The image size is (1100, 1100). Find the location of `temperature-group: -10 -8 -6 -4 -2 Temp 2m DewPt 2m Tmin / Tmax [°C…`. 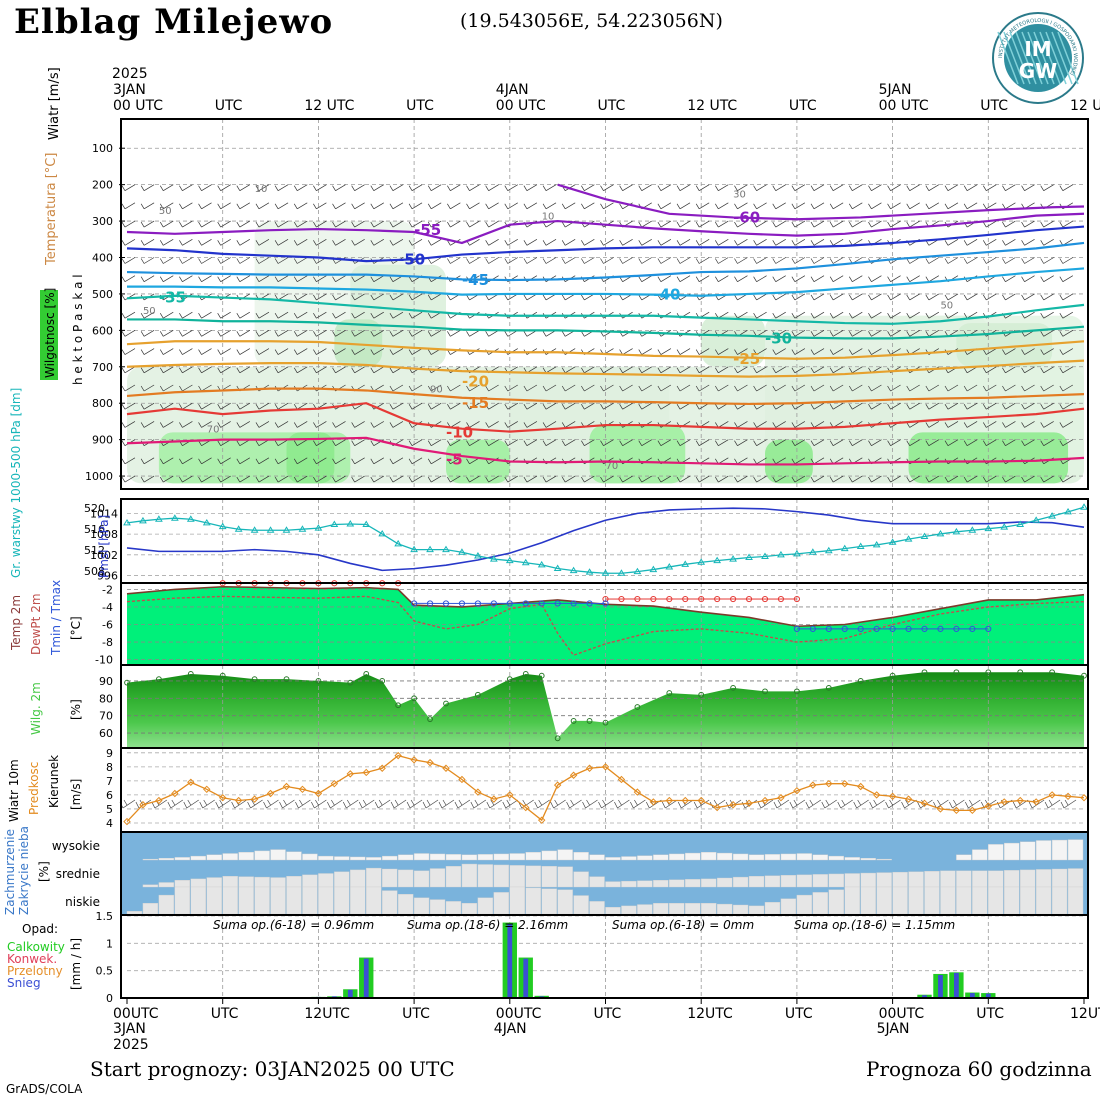

temperature-group: -10 -8 -6 -4 -2 Temp 2m DewPt 2m Tmin / Tmax [°C… is located at coordinates (549, 623).